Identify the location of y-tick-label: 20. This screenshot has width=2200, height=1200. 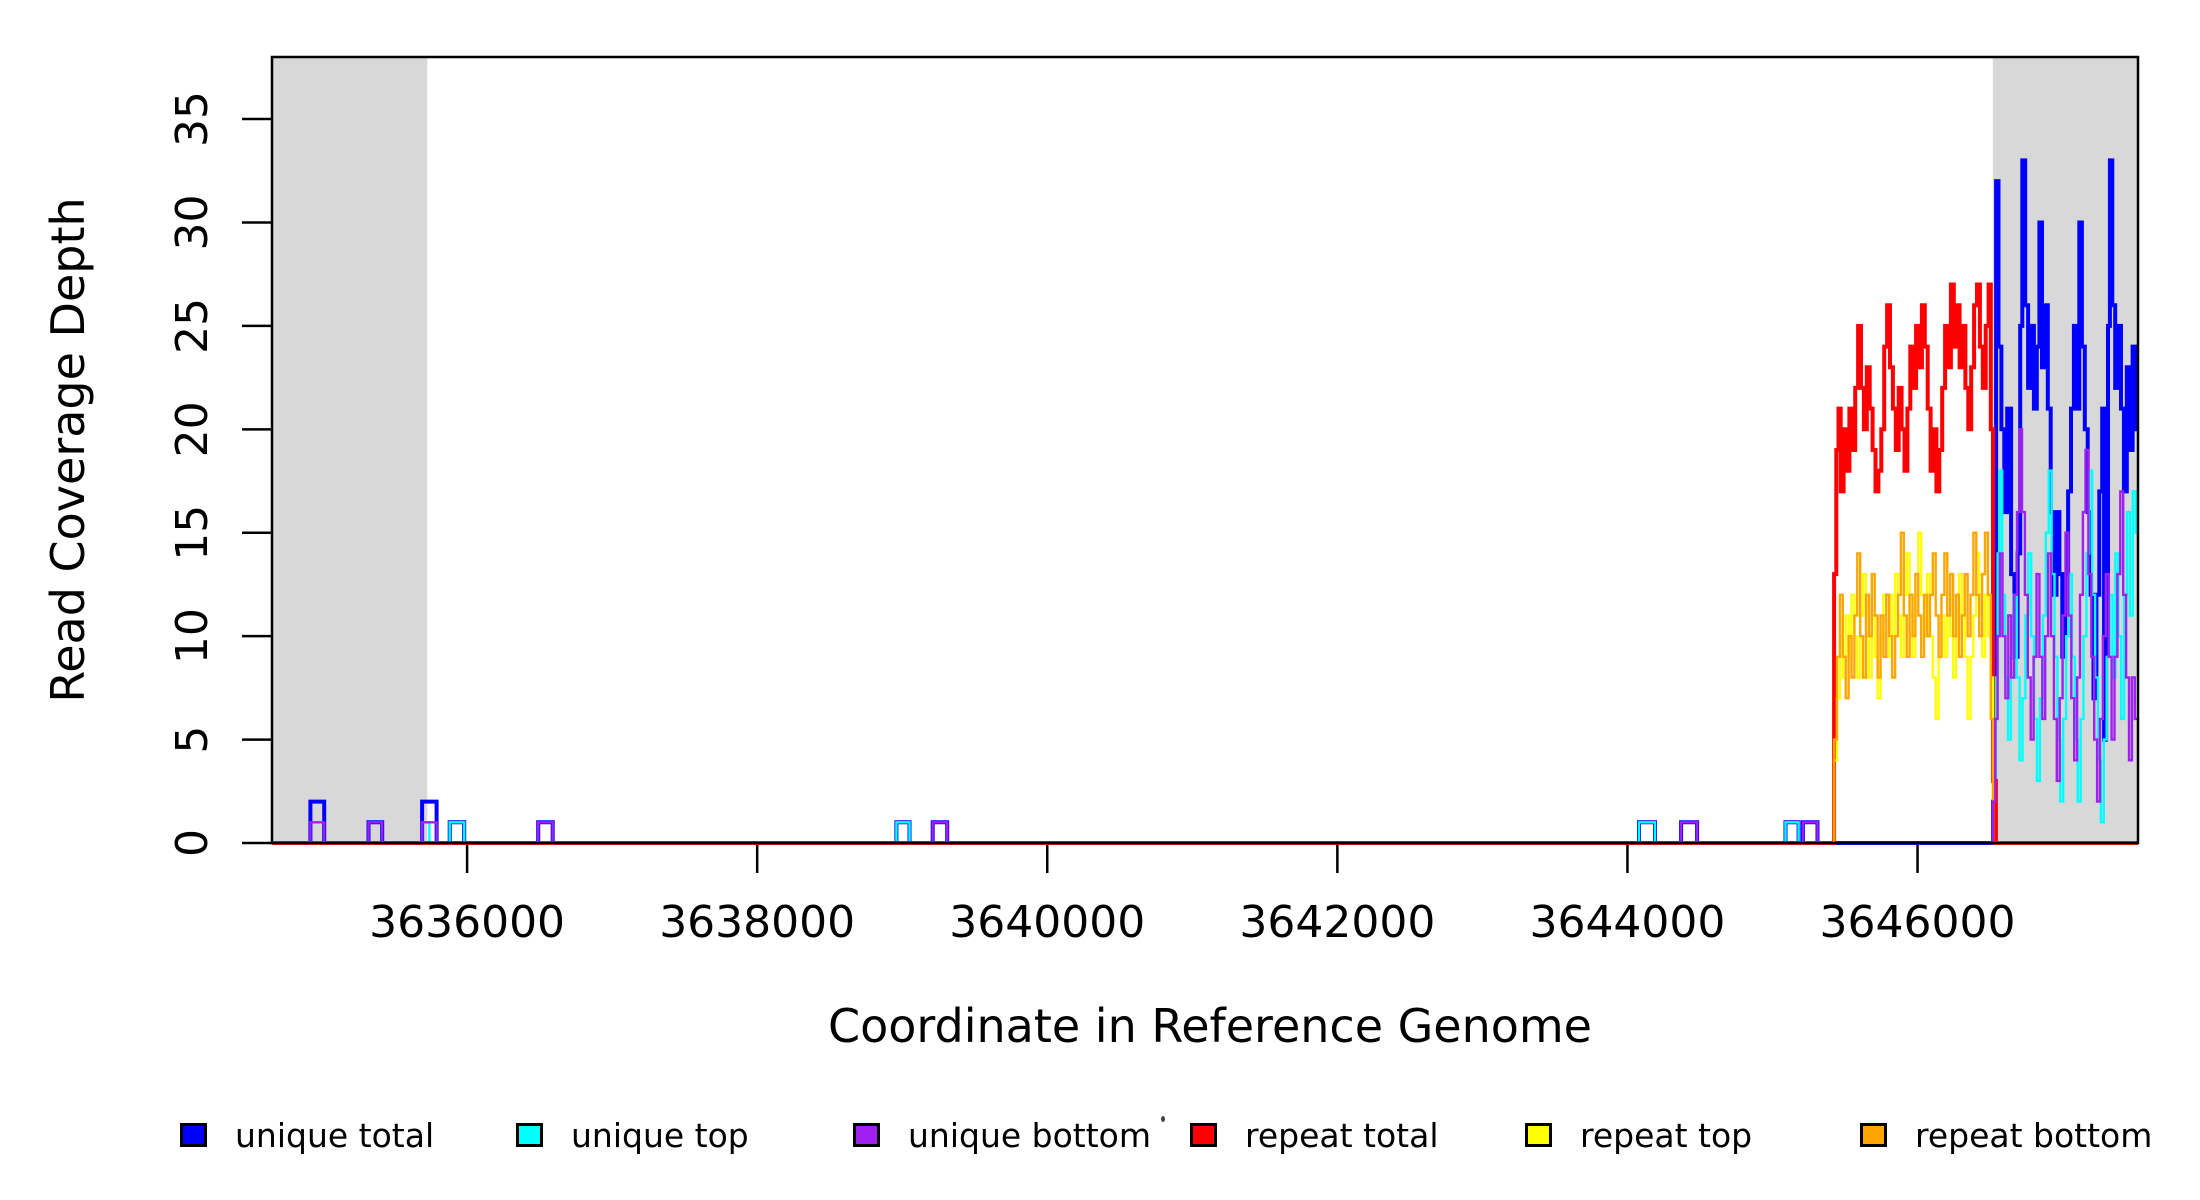
(192, 429).